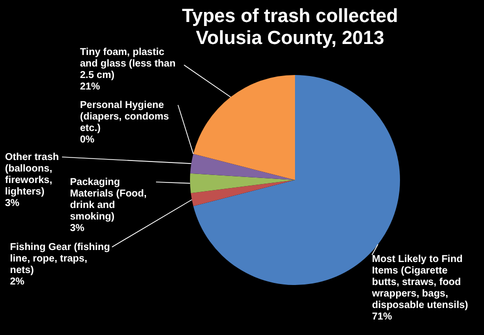 The image size is (484, 335). I want to click on slice-label: Packaging Materials (Food, drink and smoking), so click(108, 199).